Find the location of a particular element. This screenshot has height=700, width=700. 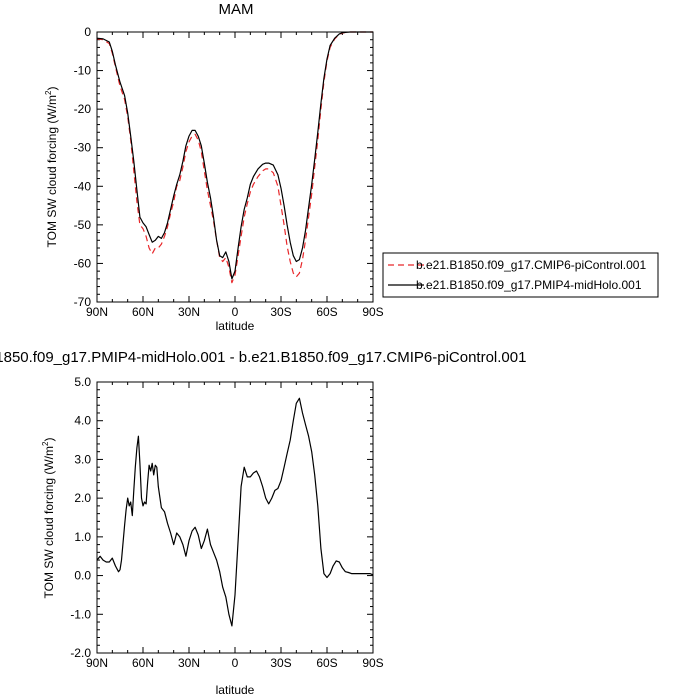

y-tick-label: 5.0 is located at coordinates (82, 382).